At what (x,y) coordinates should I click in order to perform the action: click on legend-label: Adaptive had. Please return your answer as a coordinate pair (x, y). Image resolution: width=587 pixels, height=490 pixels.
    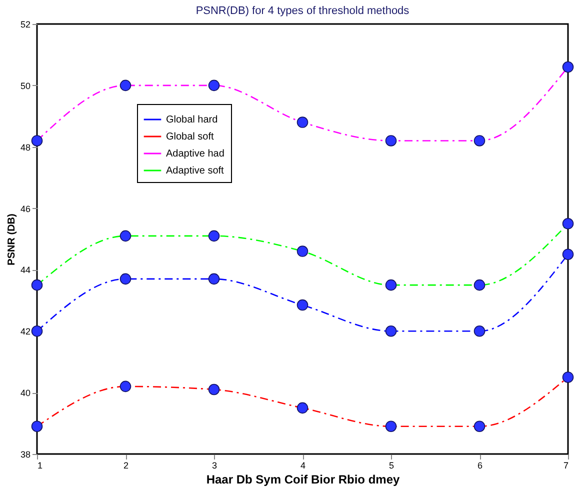
    Looking at the image, I should click on (195, 154).